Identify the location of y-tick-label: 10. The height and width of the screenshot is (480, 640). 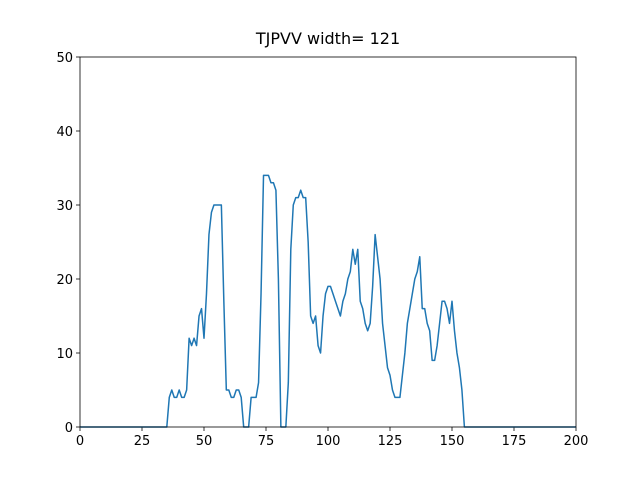
(64, 354).